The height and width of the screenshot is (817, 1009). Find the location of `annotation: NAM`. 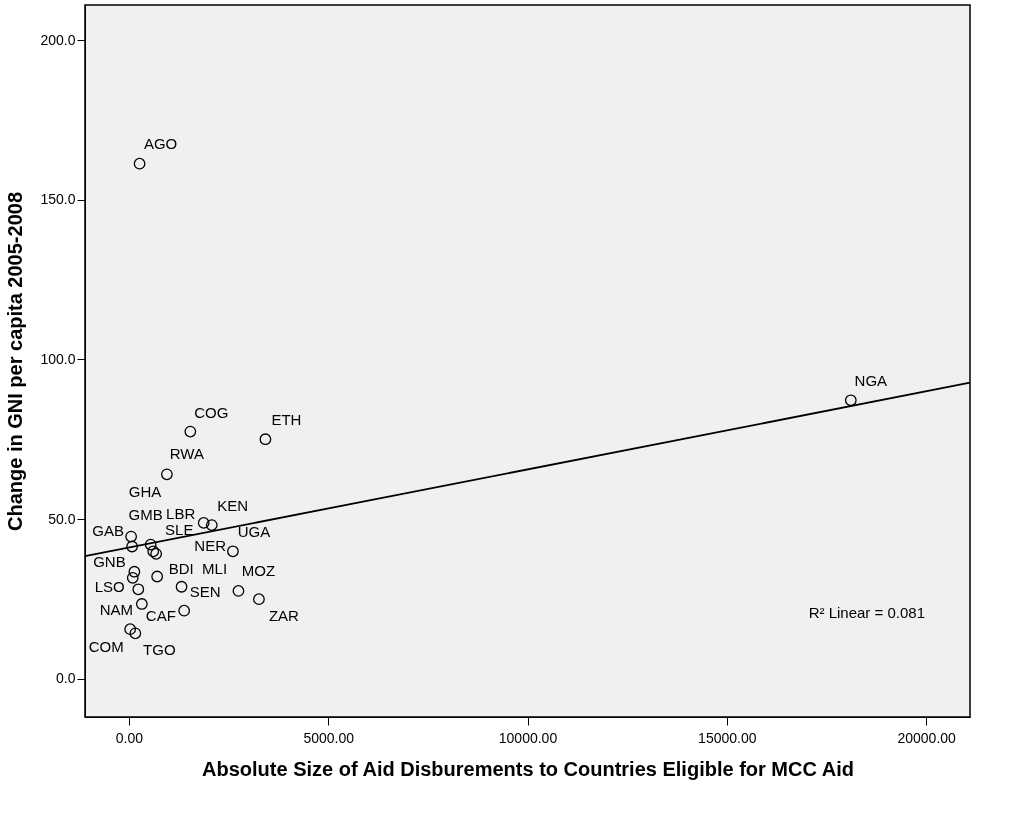

annotation: NAM is located at coordinates (116, 610).